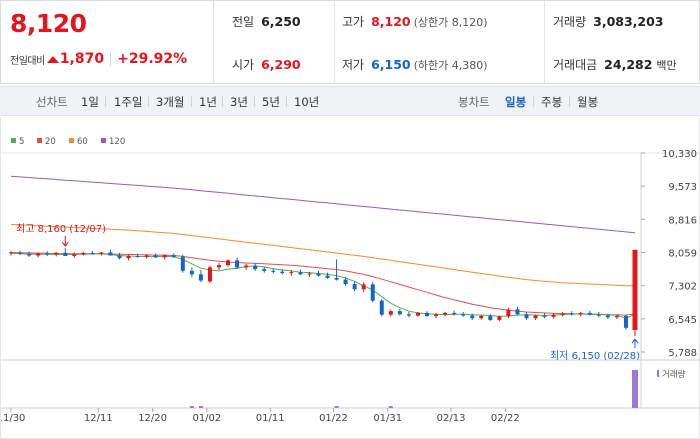 The width and height of the screenshot is (700, 439). What do you see at coordinates (682, 287) in the screenshot?
I see `y-tick-label: 7,302` at bounding box center [682, 287].